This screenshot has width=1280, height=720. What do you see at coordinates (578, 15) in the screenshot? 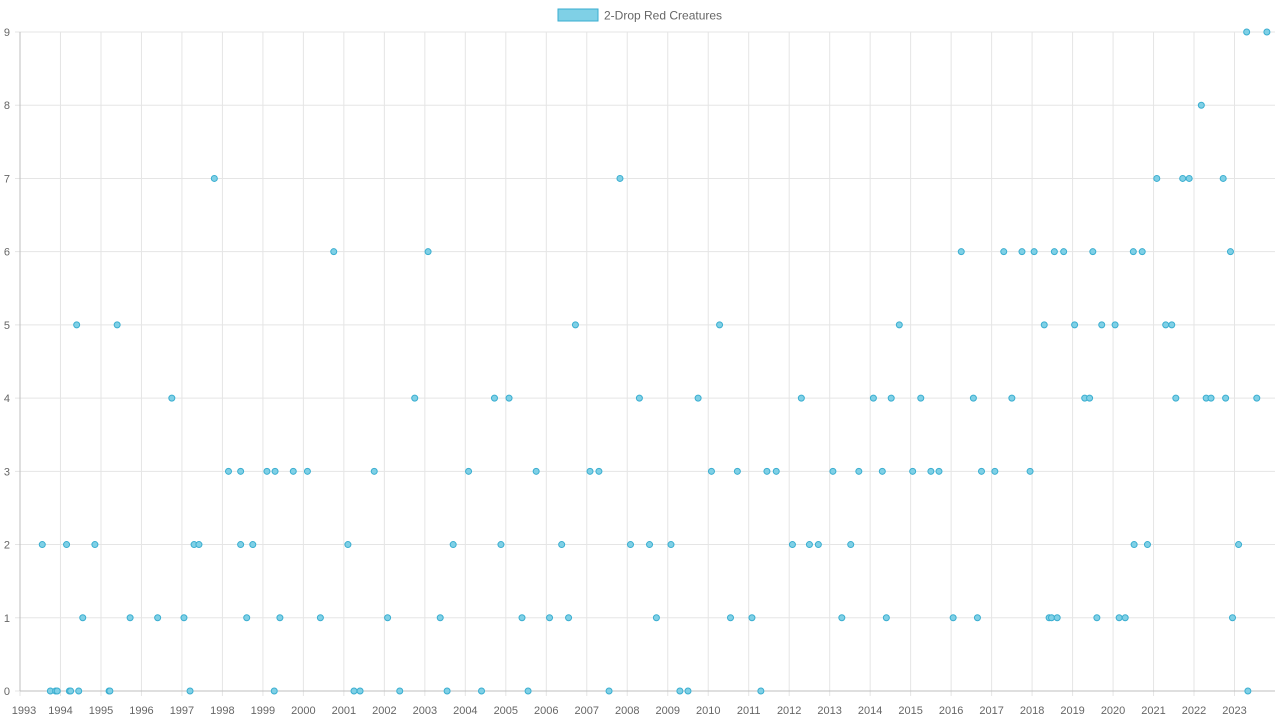
I see `legend-swatch` at bounding box center [578, 15].